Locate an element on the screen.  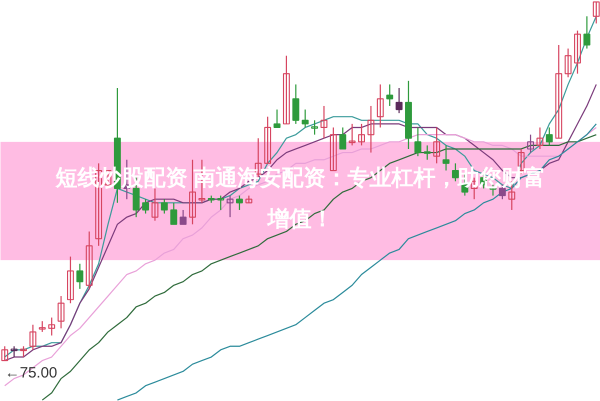
text: ←75.00 is located at coordinates (31, 373).